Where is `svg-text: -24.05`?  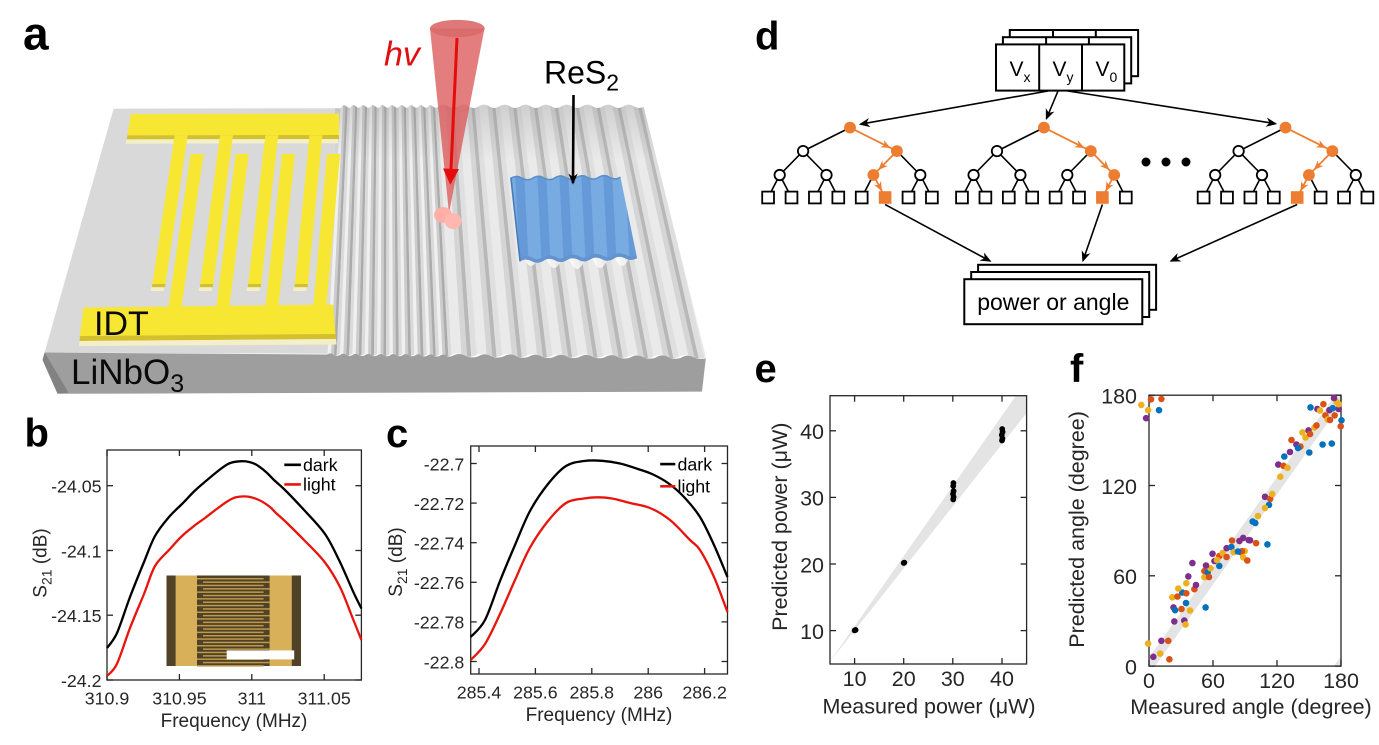
svg-text: -24.05 is located at coordinates (76, 487).